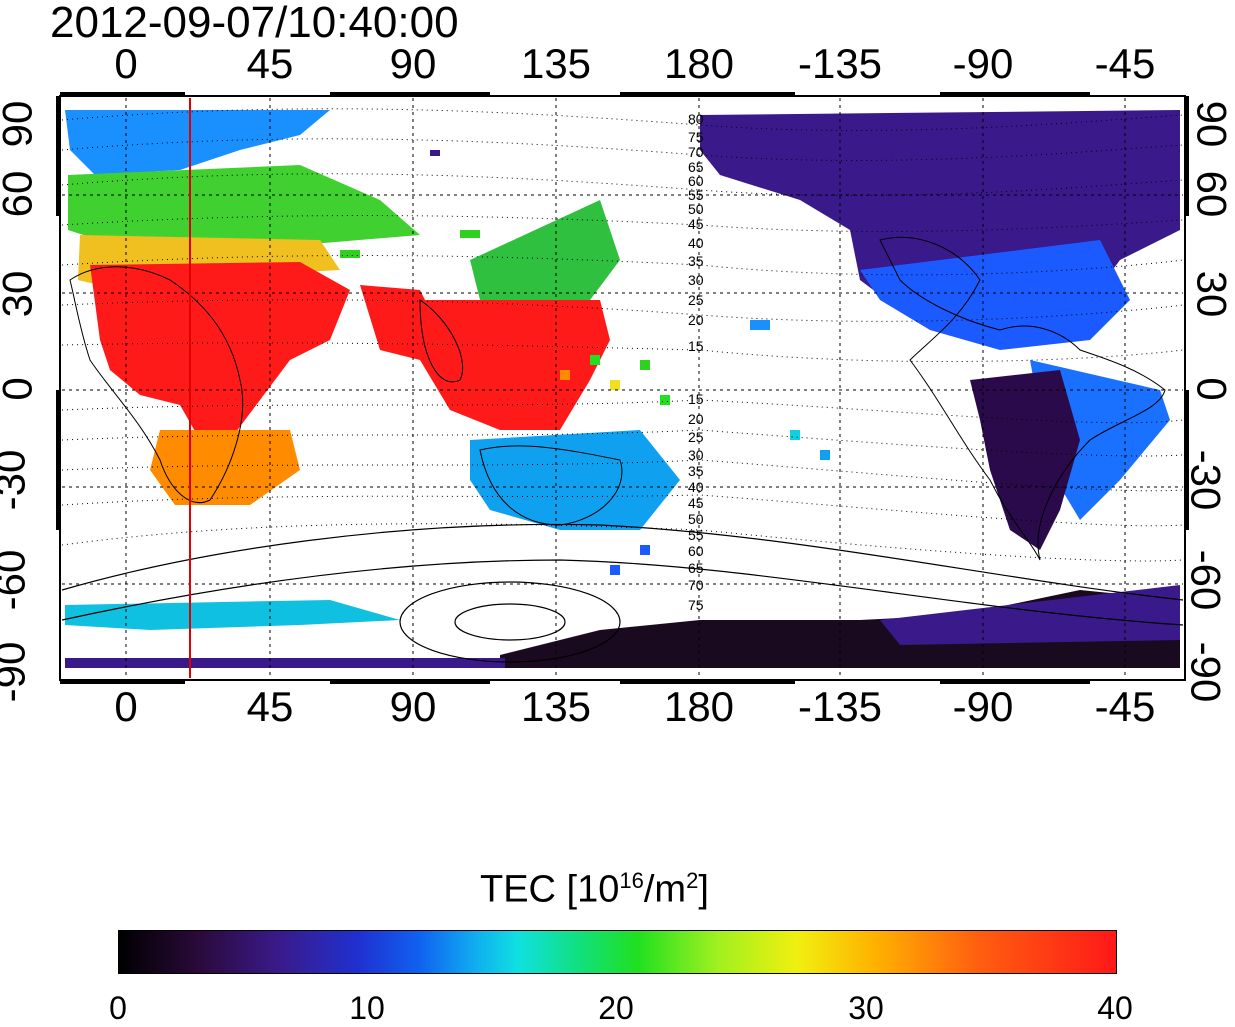  What do you see at coordinates (1030, 615) in the screenshot?
I see `antarctica-purple` at bounding box center [1030, 615].